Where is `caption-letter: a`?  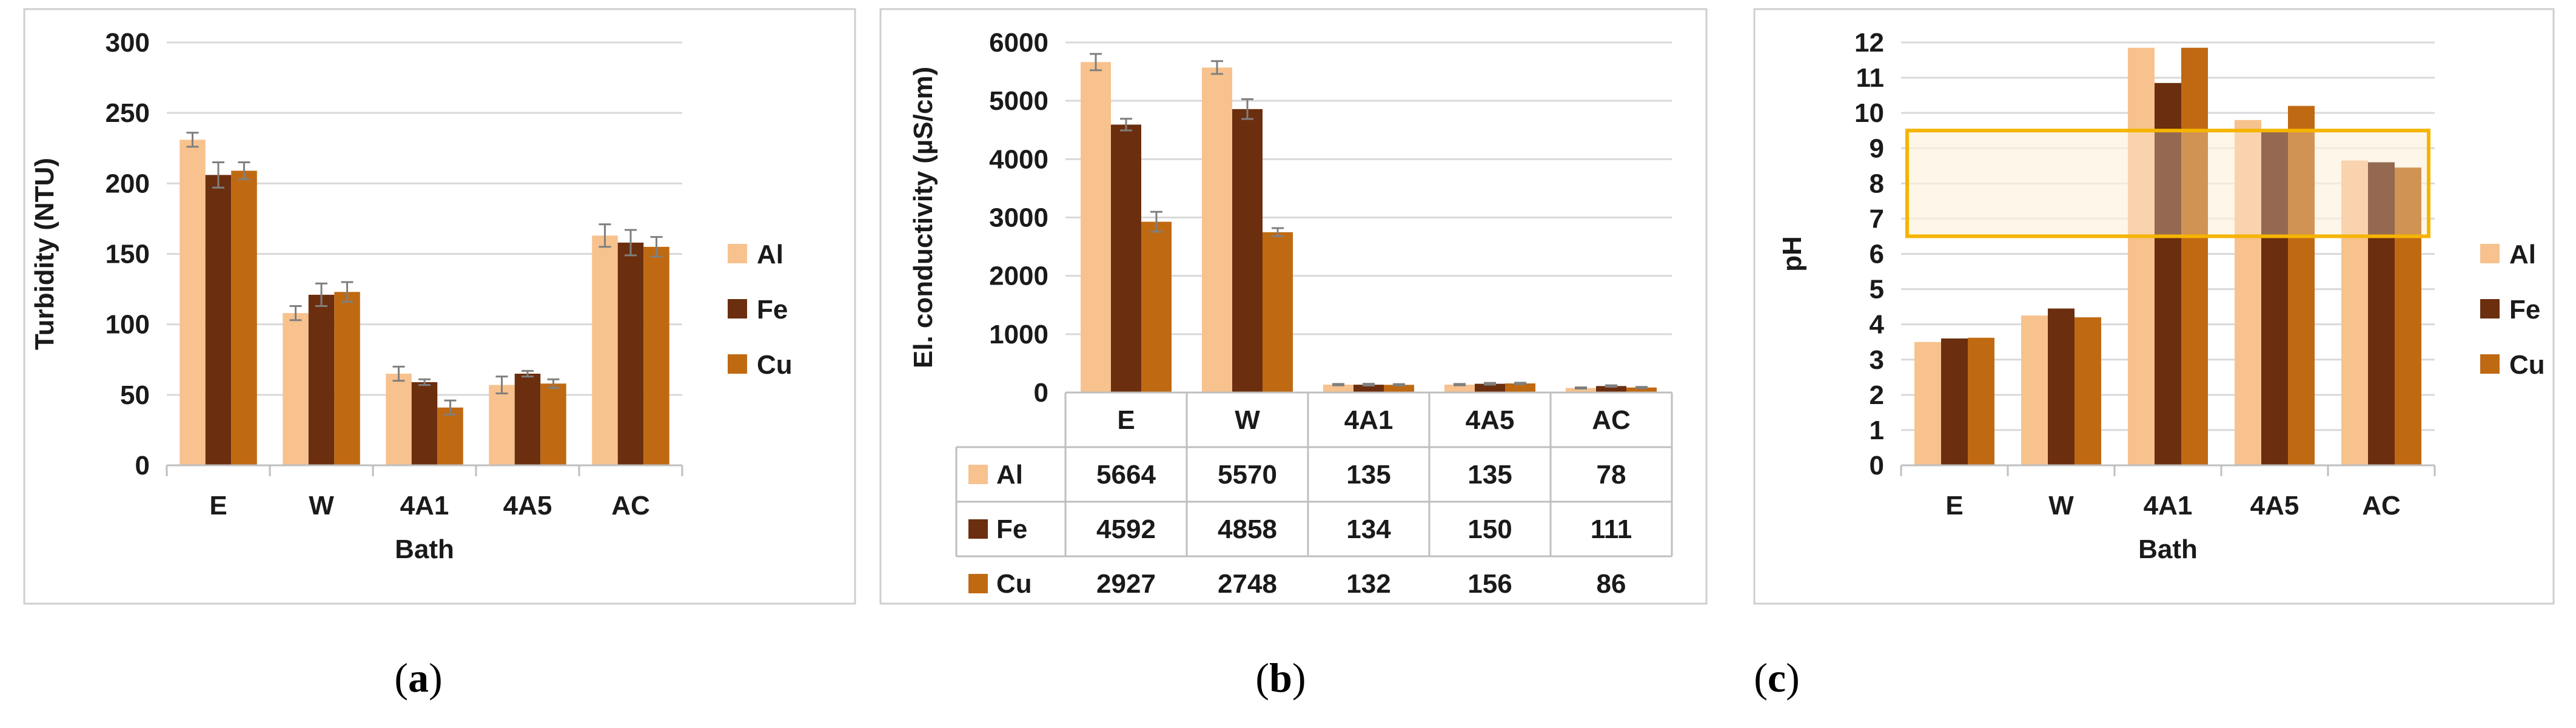 caption-letter: a is located at coordinates (419, 678).